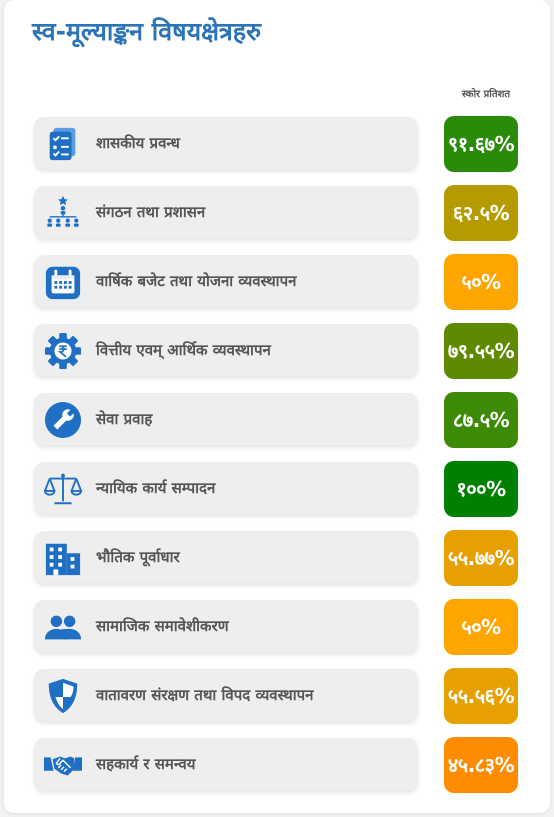  I want to click on area-row: भौतिक पूर्वाधार ५५.७७%, so click(277, 559).